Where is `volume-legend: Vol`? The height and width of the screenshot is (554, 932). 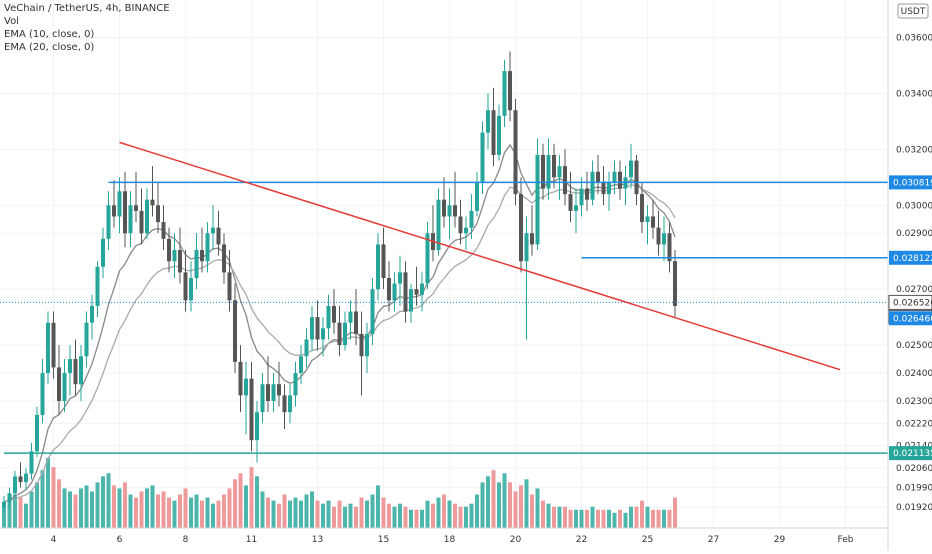 volume-legend: Vol is located at coordinates (11, 21).